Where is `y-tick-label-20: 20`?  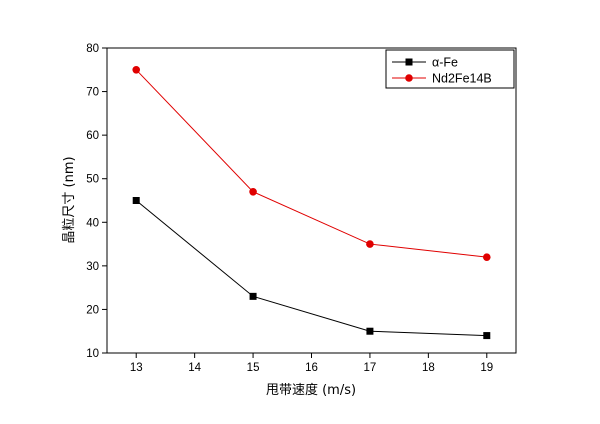 y-tick-label-20: 20 is located at coordinates (92, 310).